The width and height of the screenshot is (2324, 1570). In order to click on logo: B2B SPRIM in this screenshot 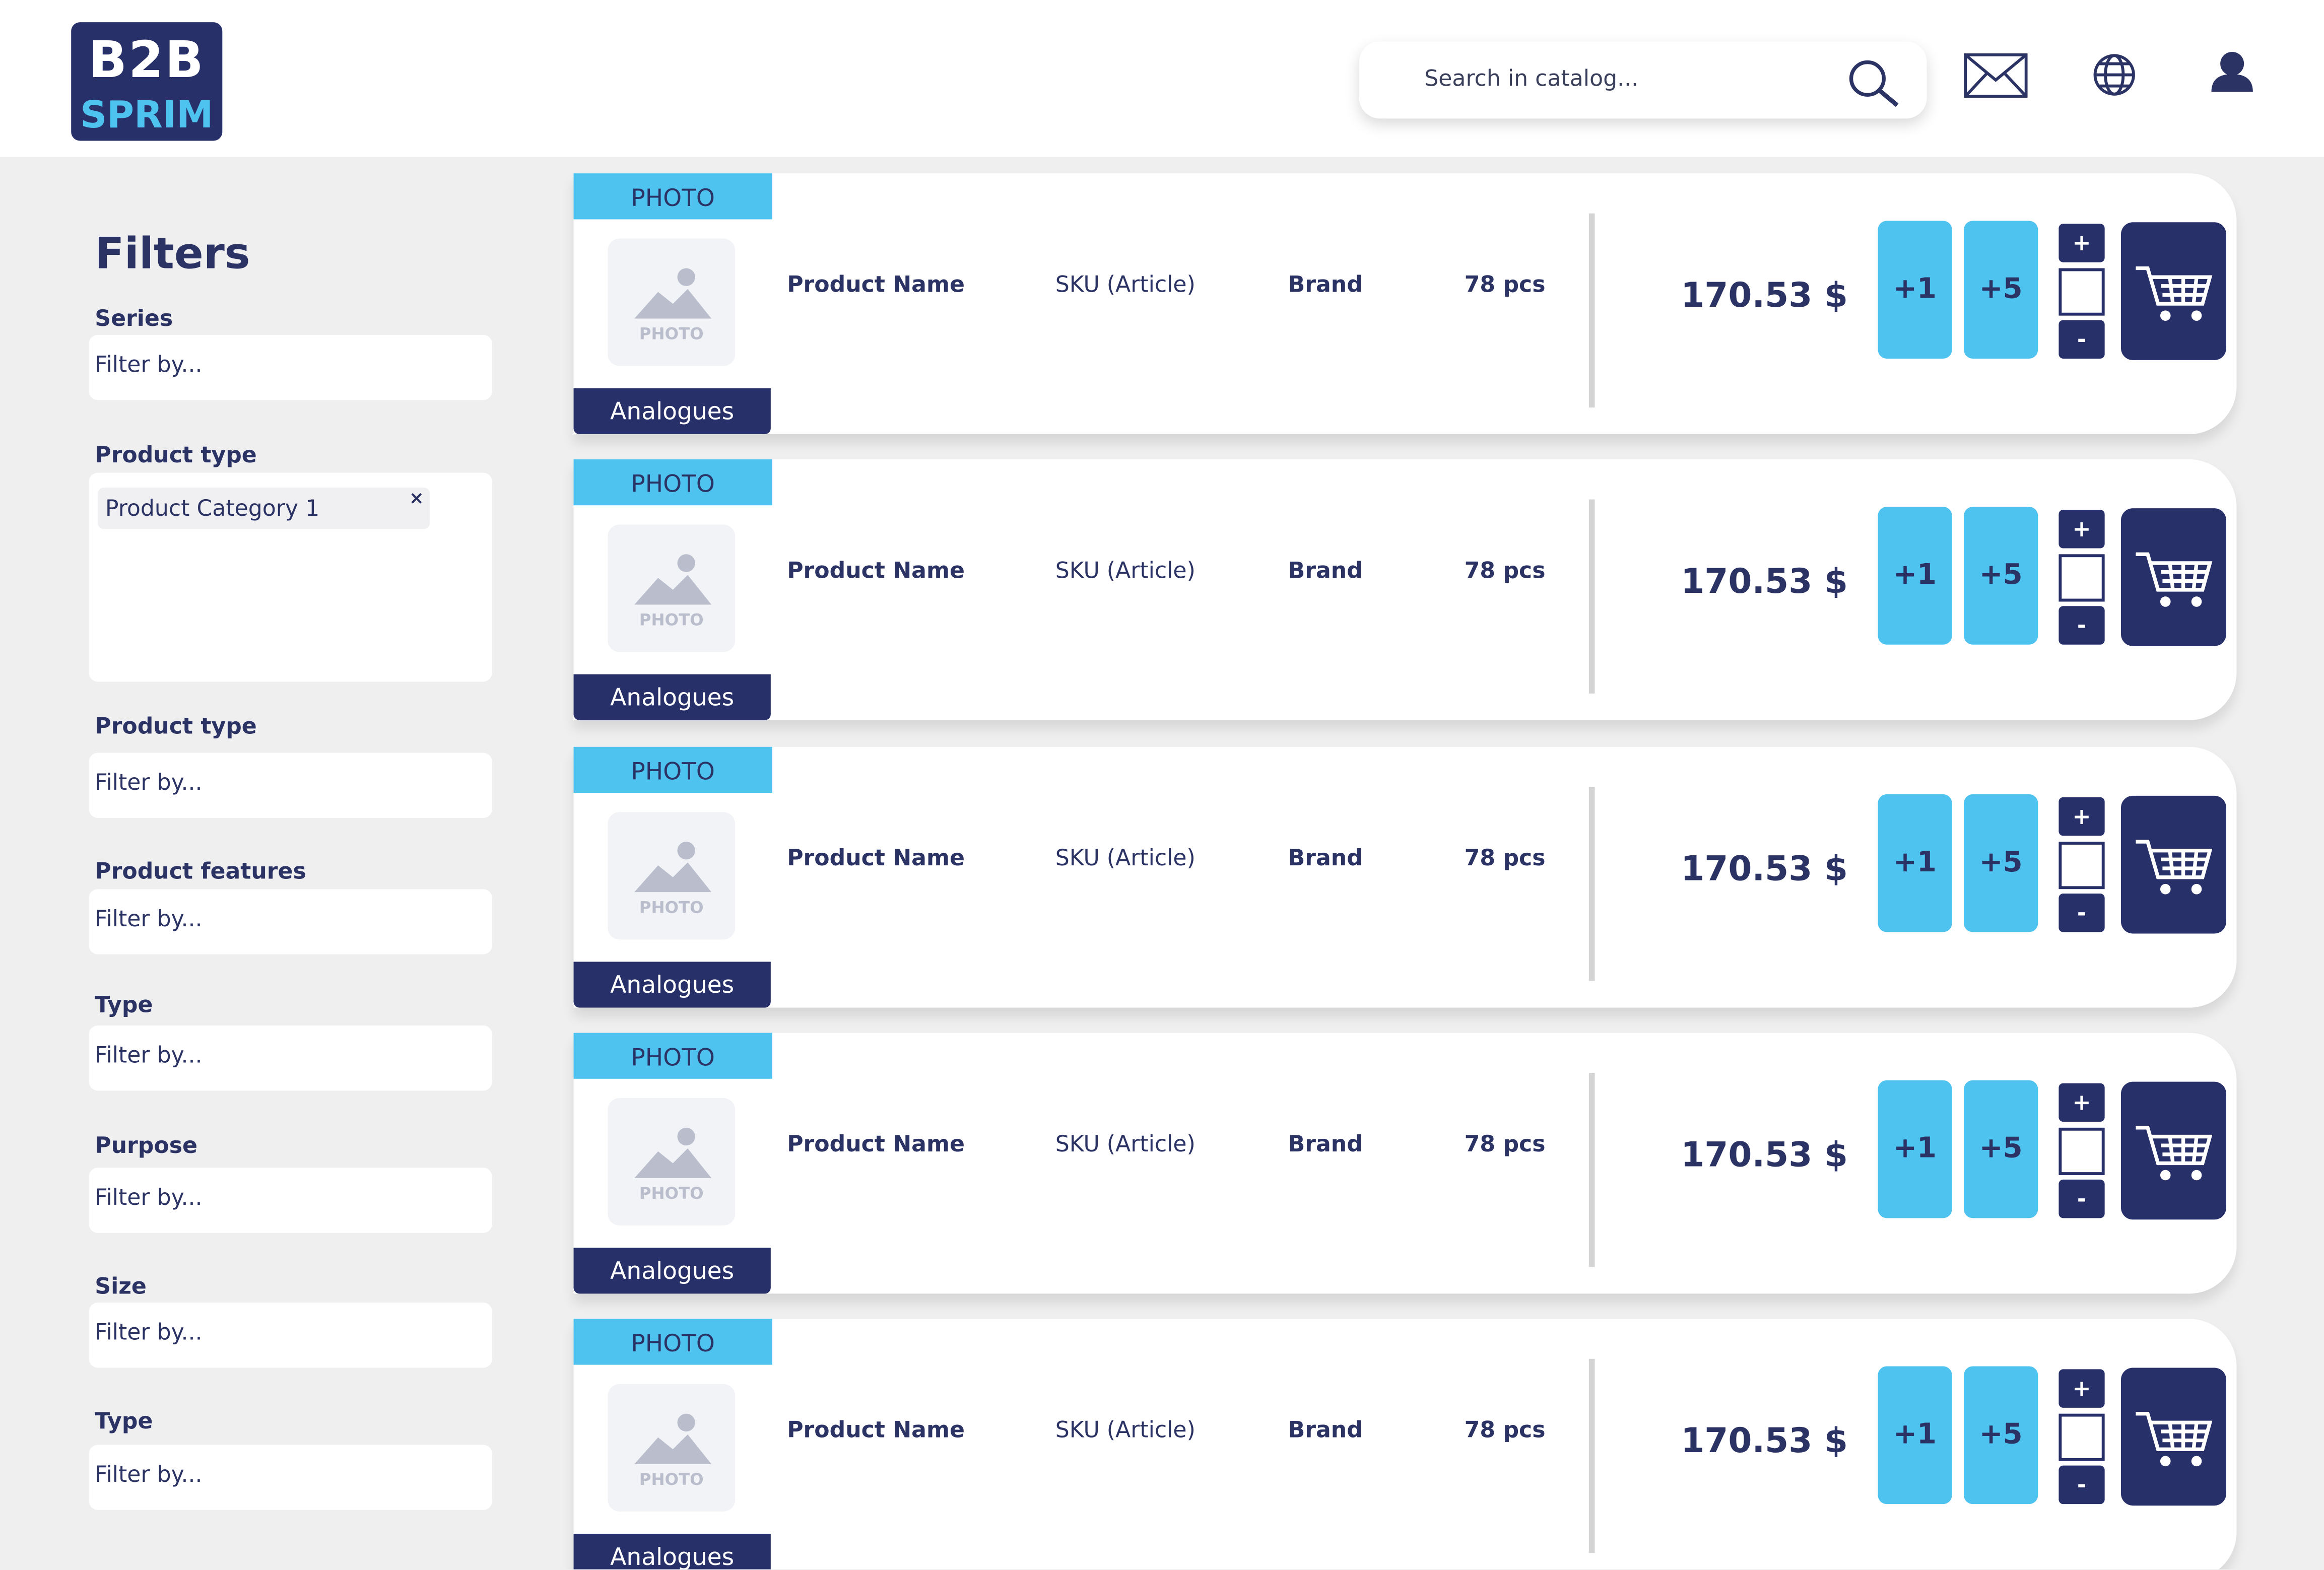, I will do `click(147, 81)`.